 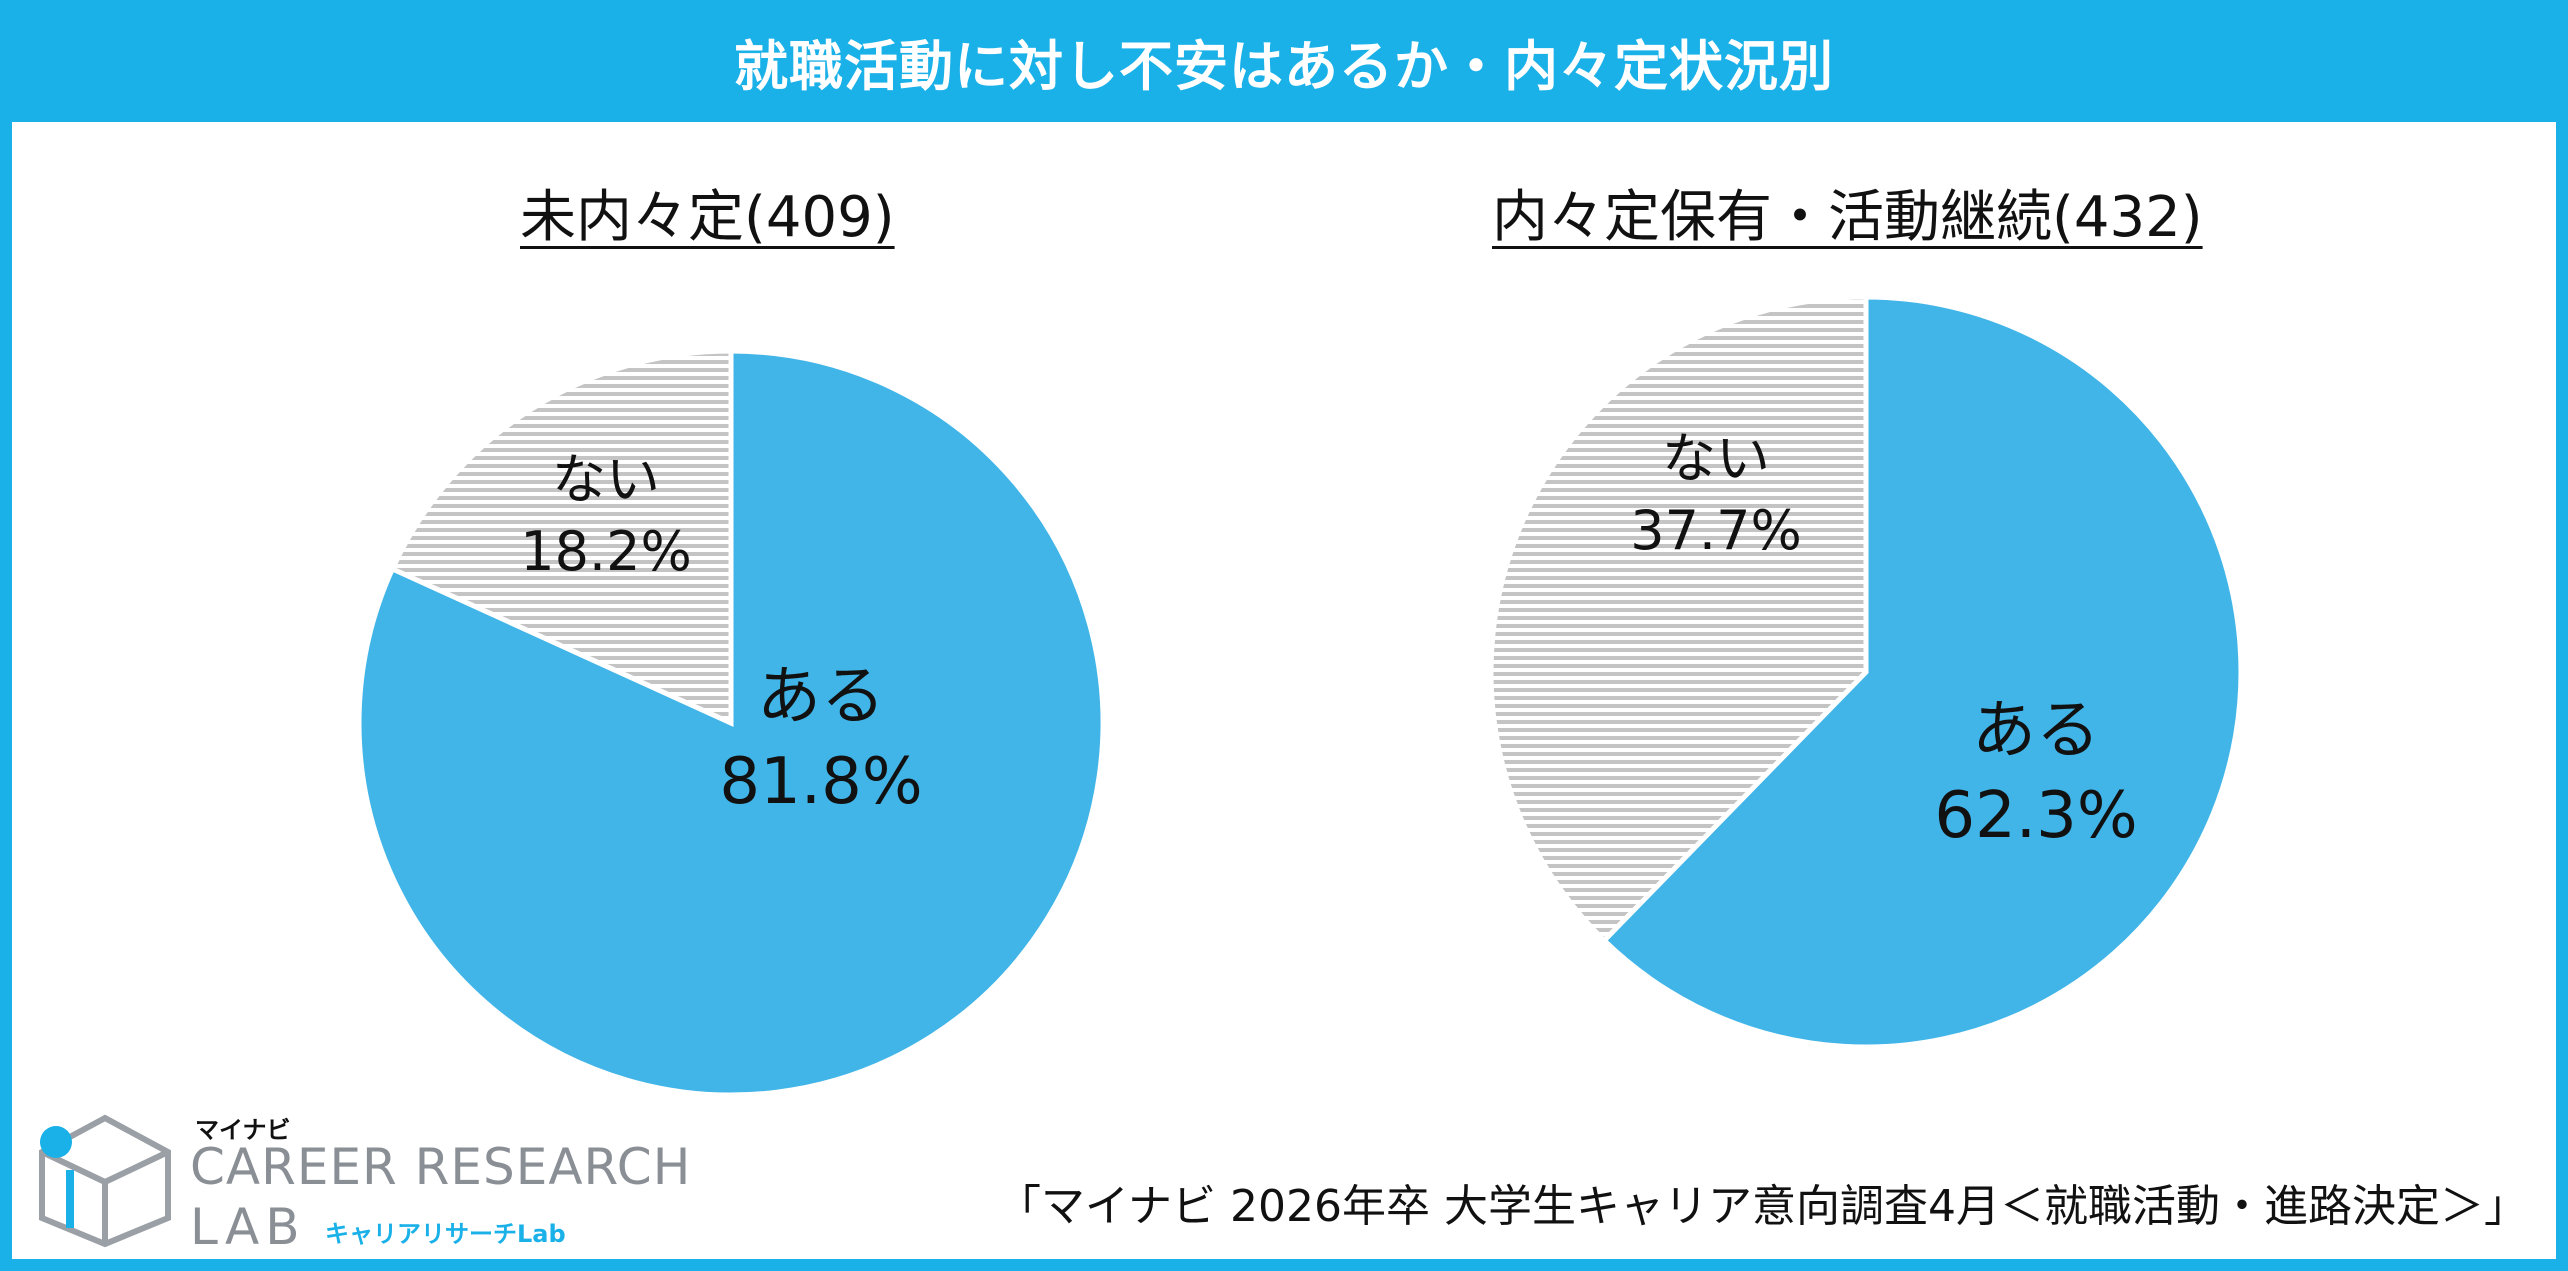 I want to click on chart-title-mi-naitei: 未内々定(409), so click(x=707, y=217).